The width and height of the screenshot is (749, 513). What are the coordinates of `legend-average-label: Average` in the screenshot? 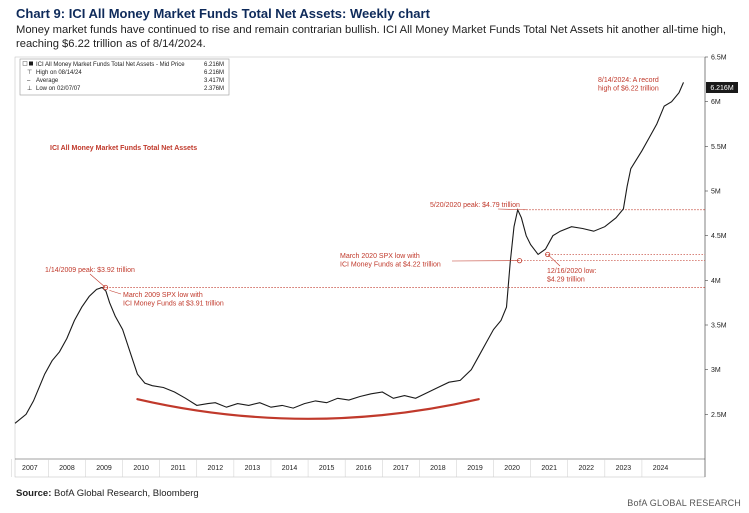 It's located at (47, 81).